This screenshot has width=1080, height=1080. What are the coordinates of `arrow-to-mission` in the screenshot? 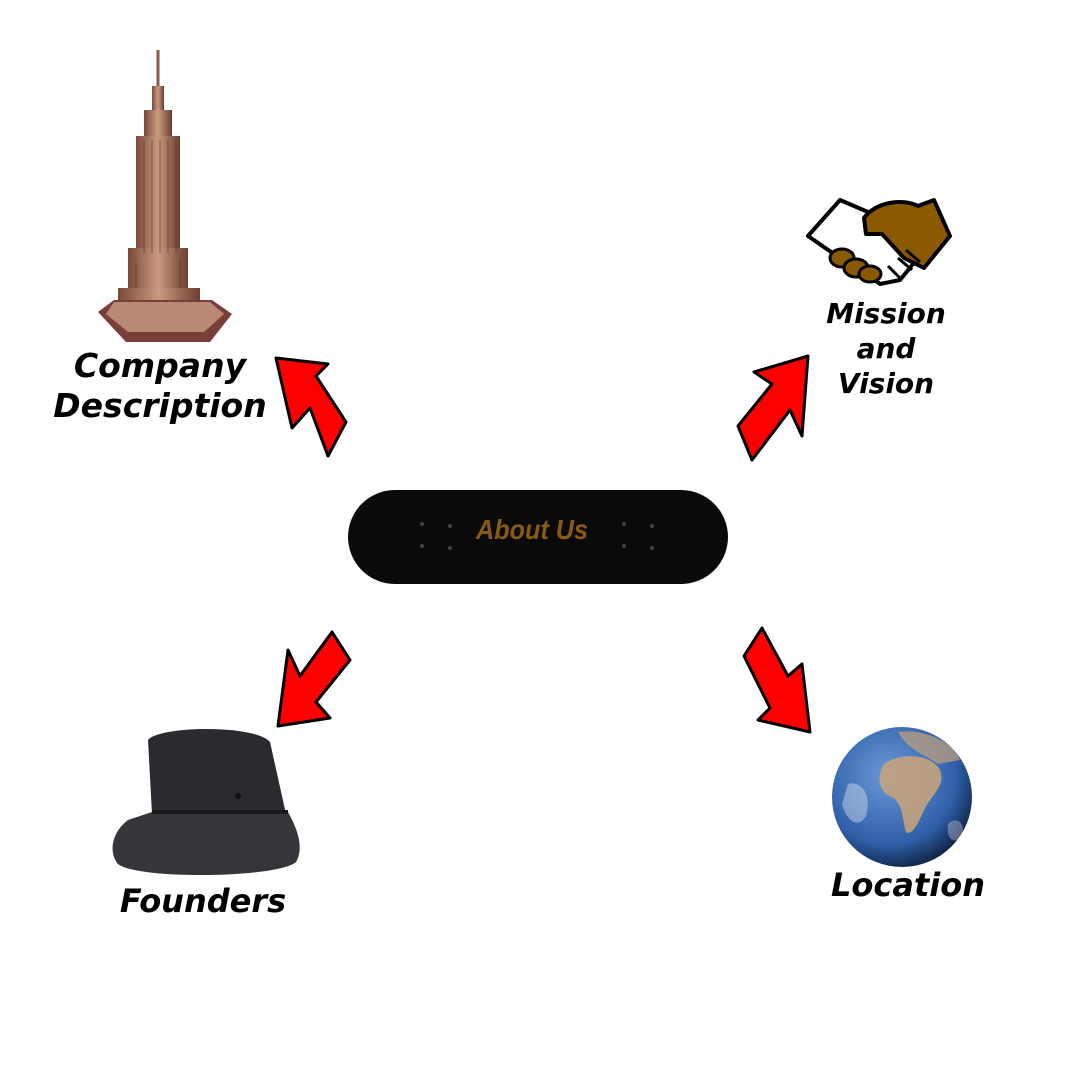 It's located at (773, 408).